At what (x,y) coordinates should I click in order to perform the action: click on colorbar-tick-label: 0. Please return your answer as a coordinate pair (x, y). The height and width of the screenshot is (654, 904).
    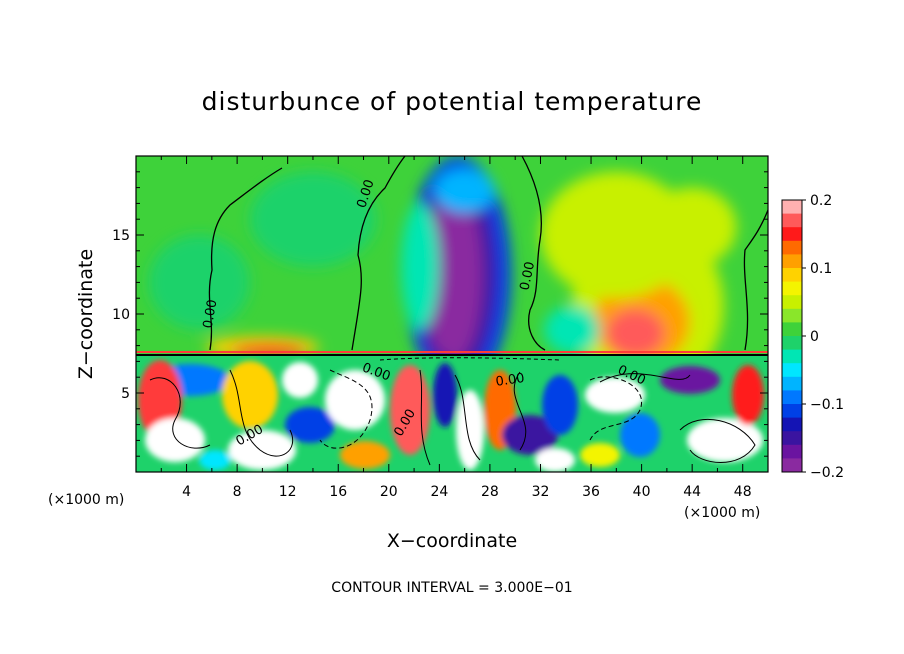
    Looking at the image, I should click on (814, 337).